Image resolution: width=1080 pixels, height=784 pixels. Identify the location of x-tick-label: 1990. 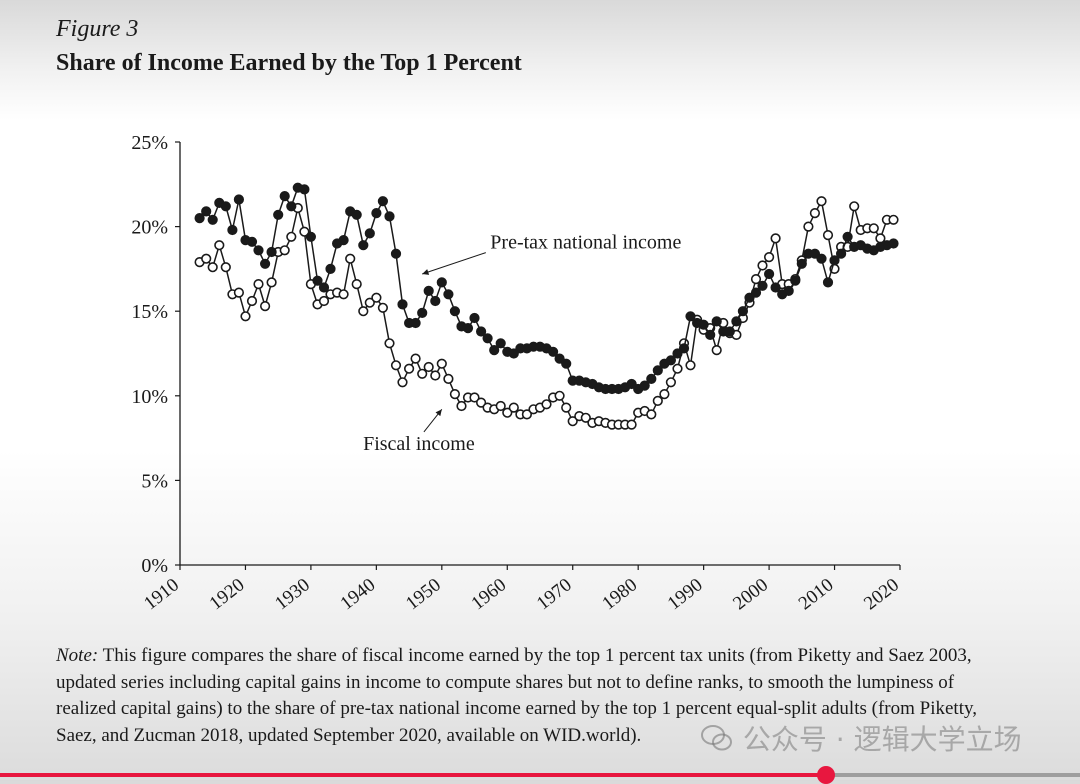
(685, 594).